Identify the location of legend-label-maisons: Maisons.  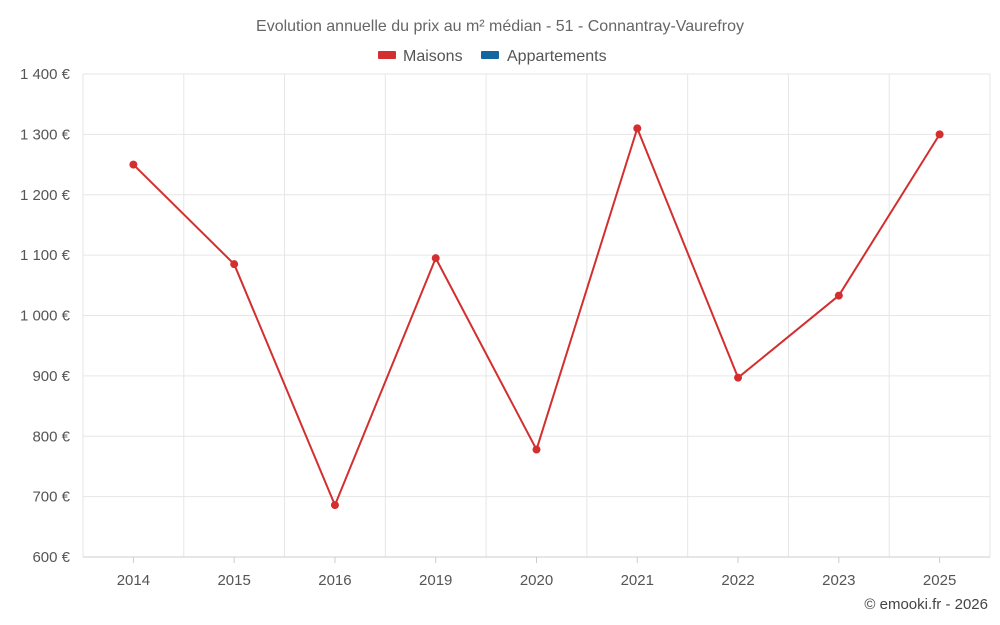
(433, 56).